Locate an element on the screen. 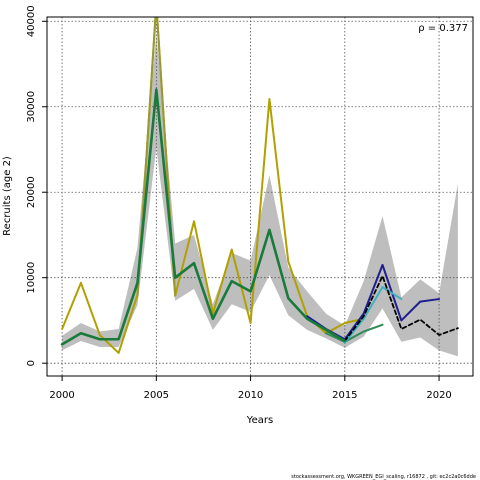 This screenshot has width=480, height=480. x-tick-label: 2000 is located at coordinates (61, 395).